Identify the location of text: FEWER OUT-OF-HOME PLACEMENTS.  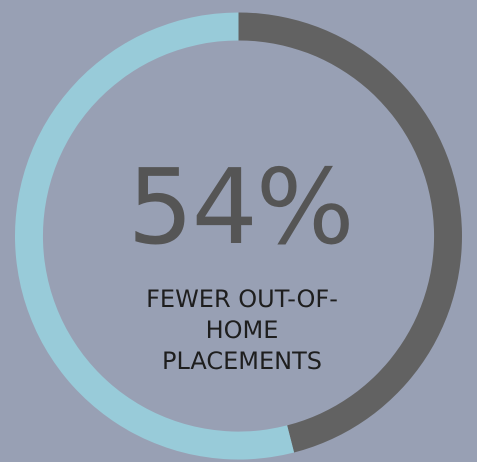
(242, 330).